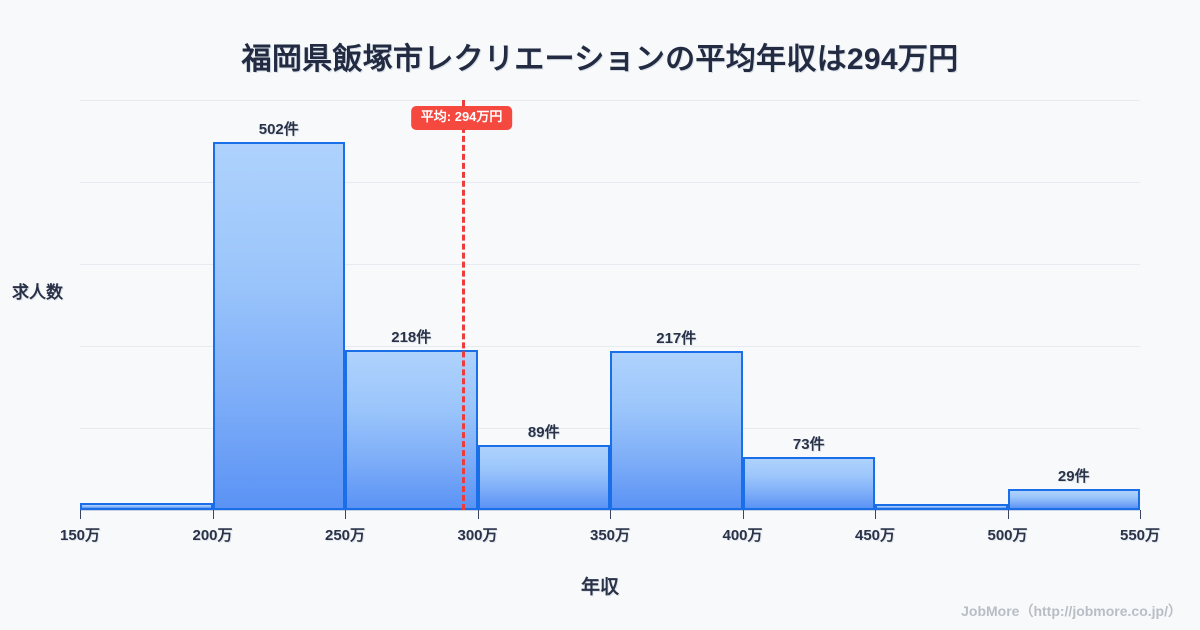  I want to click on bar-value-label: 217件, so click(676, 339).